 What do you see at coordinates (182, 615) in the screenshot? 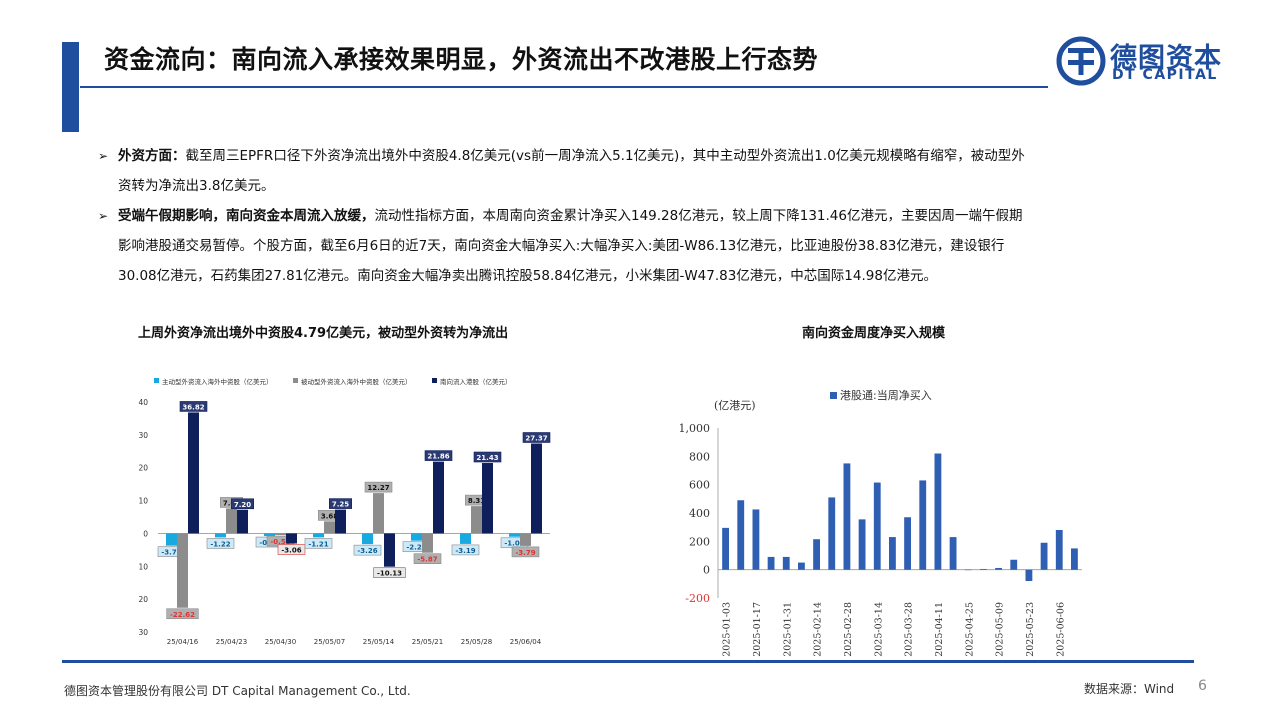
I see `data-label: -22.62` at bounding box center [182, 615].